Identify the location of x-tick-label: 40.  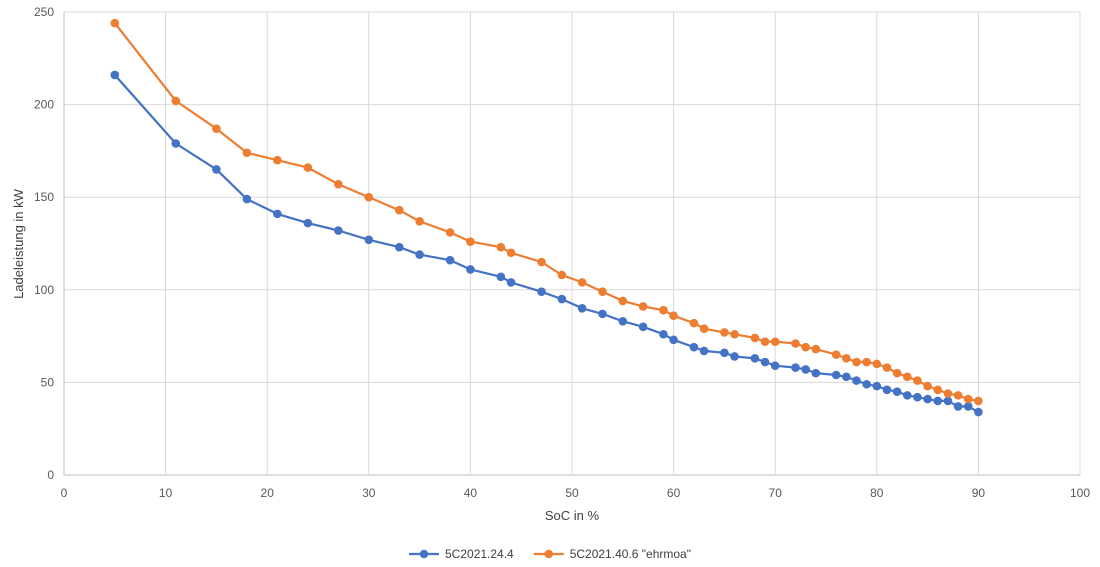
(471, 493).